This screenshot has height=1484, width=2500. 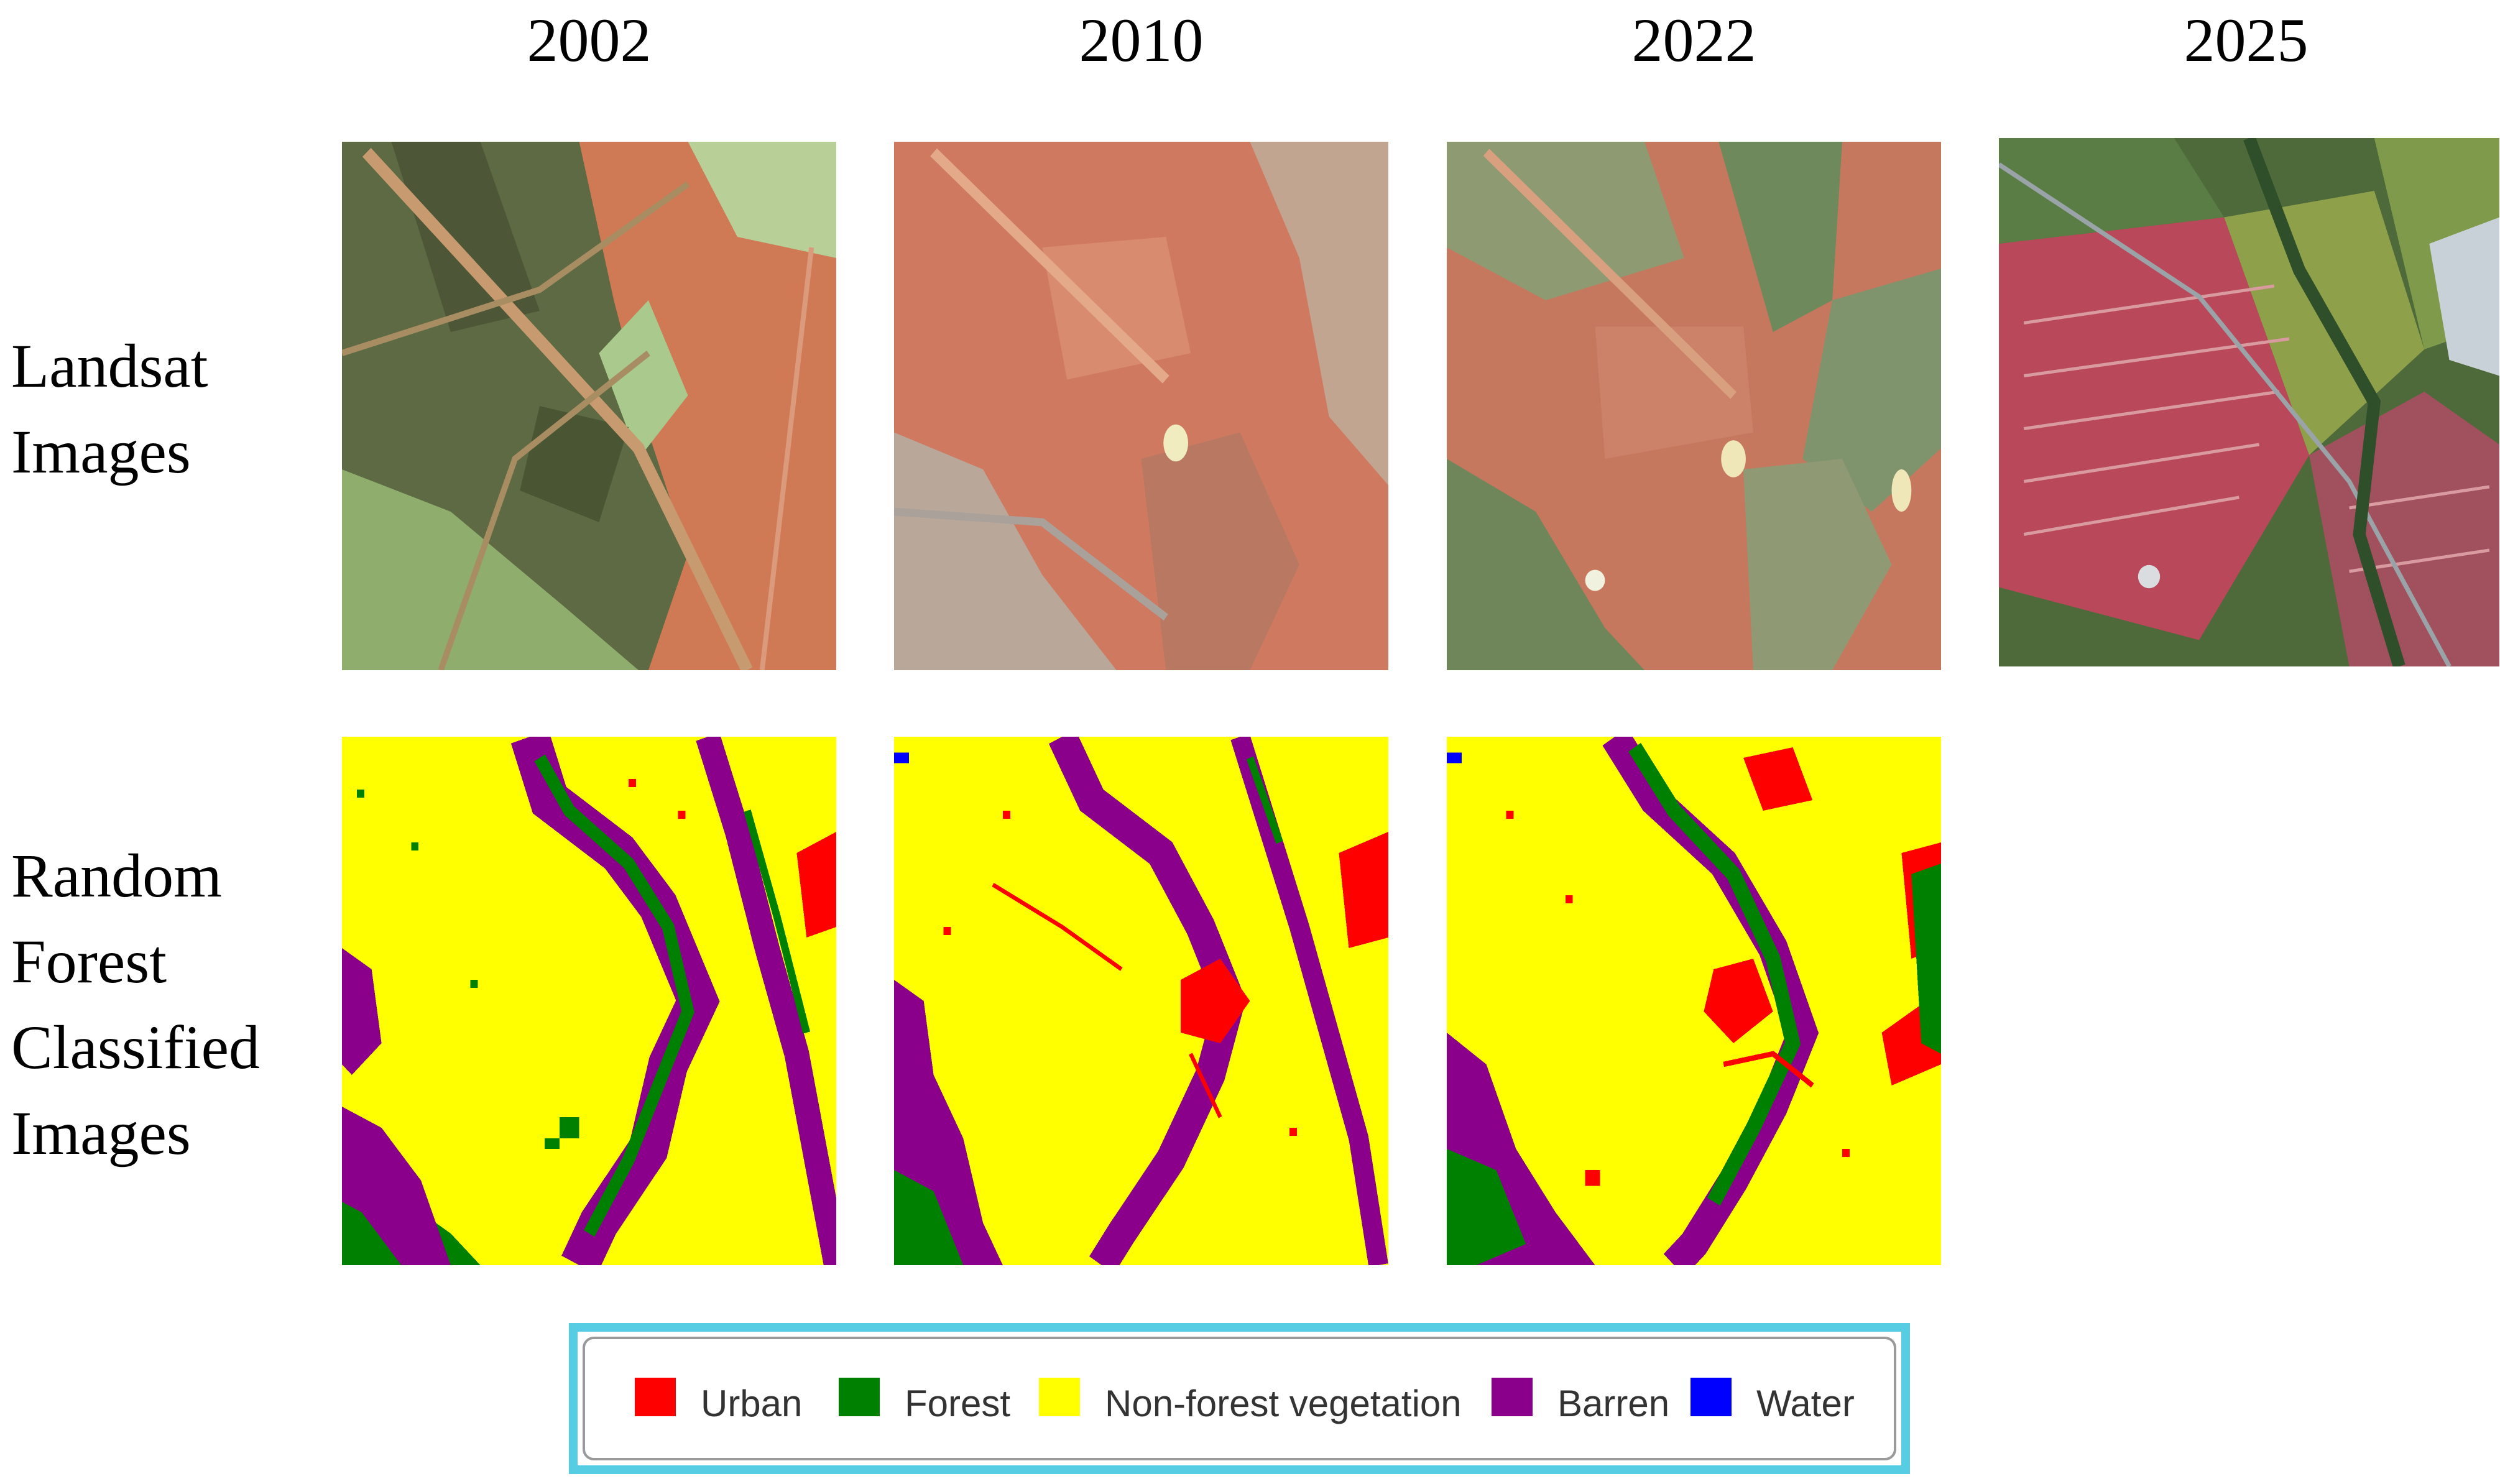 What do you see at coordinates (1694, 406) in the screenshot?
I see `landsat-image-2022` at bounding box center [1694, 406].